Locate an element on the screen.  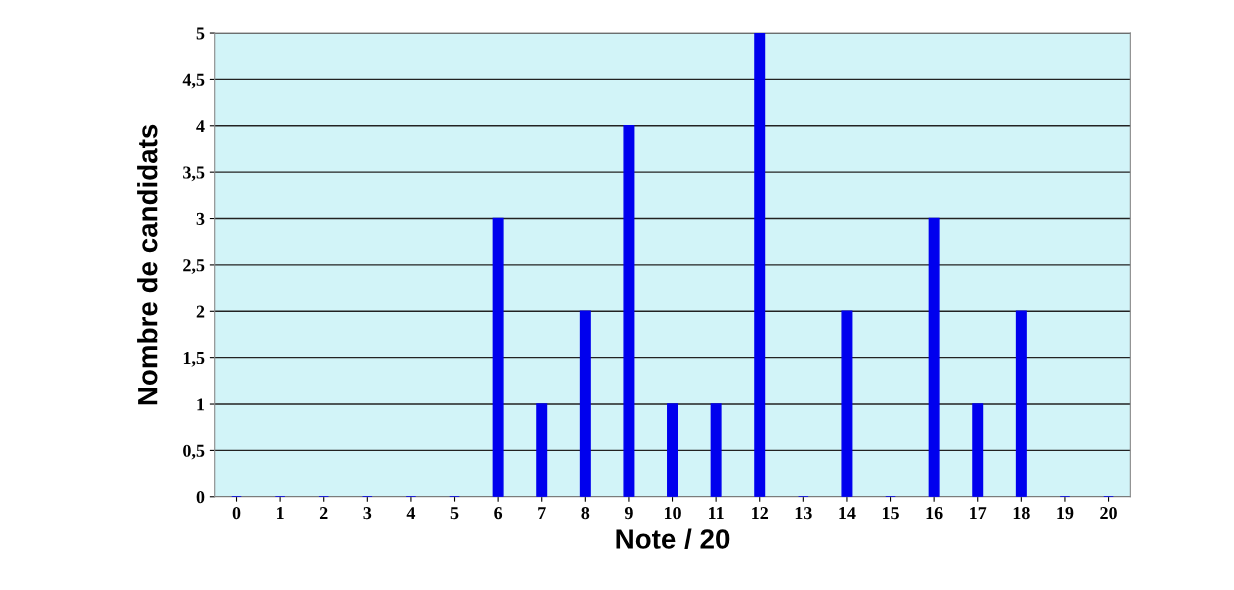
x-tick-label: 7 is located at coordinates (542, 513).